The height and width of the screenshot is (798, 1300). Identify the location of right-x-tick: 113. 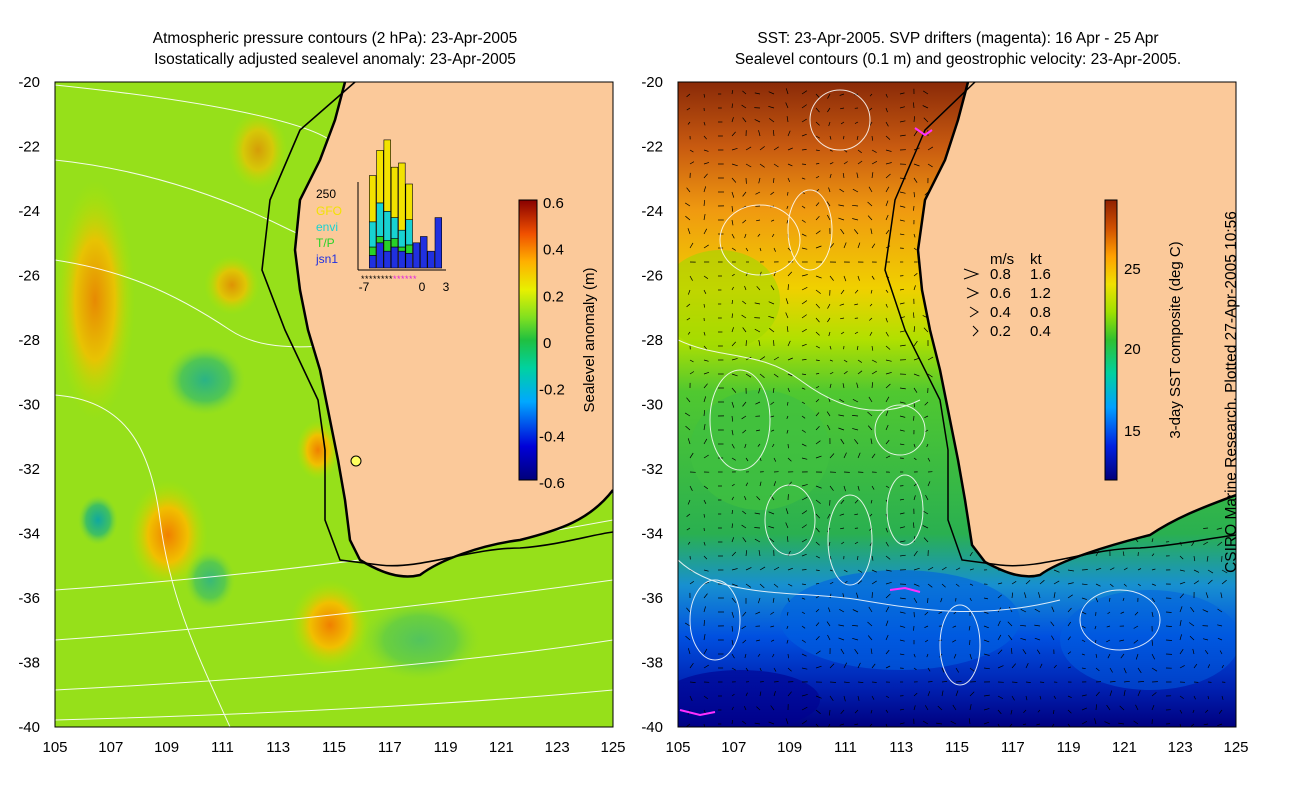
(901, 747).